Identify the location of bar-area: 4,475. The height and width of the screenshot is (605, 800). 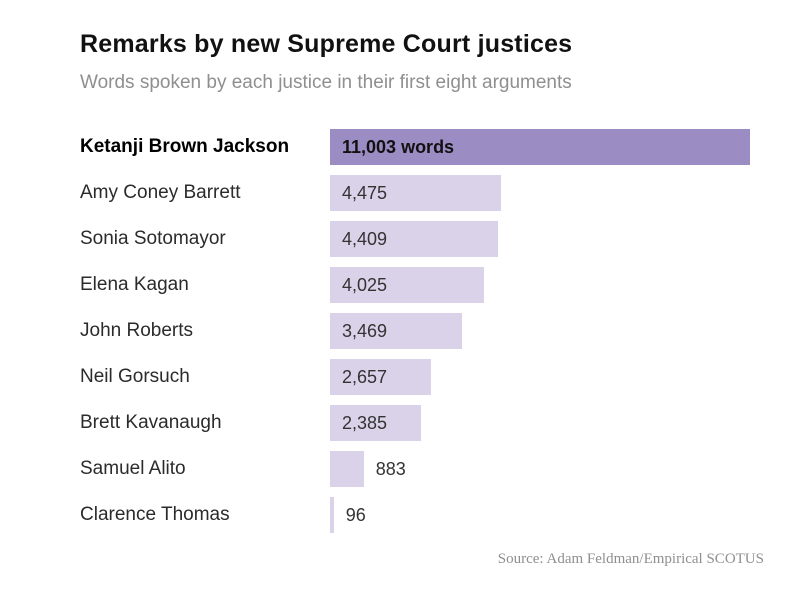
(540, 193).